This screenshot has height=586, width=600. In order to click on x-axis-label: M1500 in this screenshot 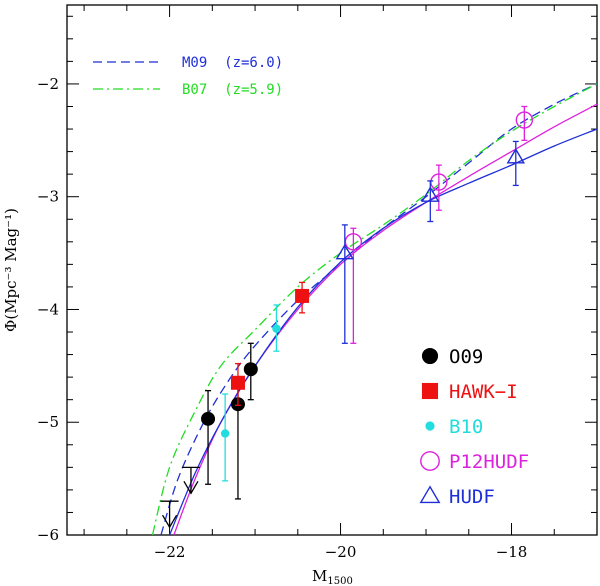, I will do `click(332, 576)`.